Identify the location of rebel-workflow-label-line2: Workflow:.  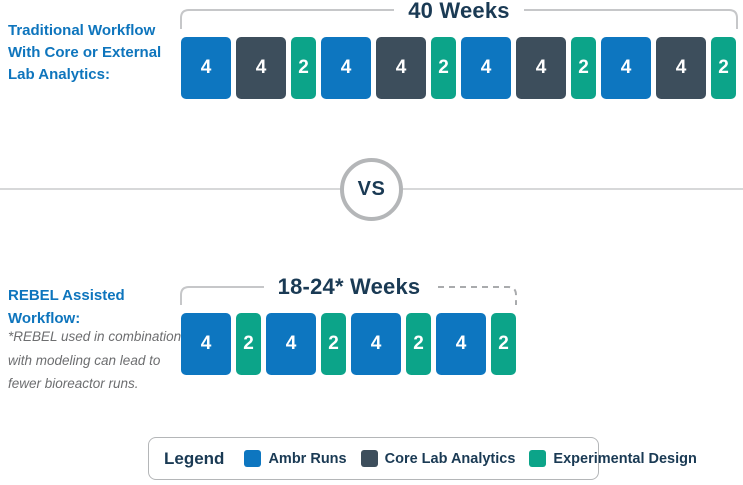
(44, 318).